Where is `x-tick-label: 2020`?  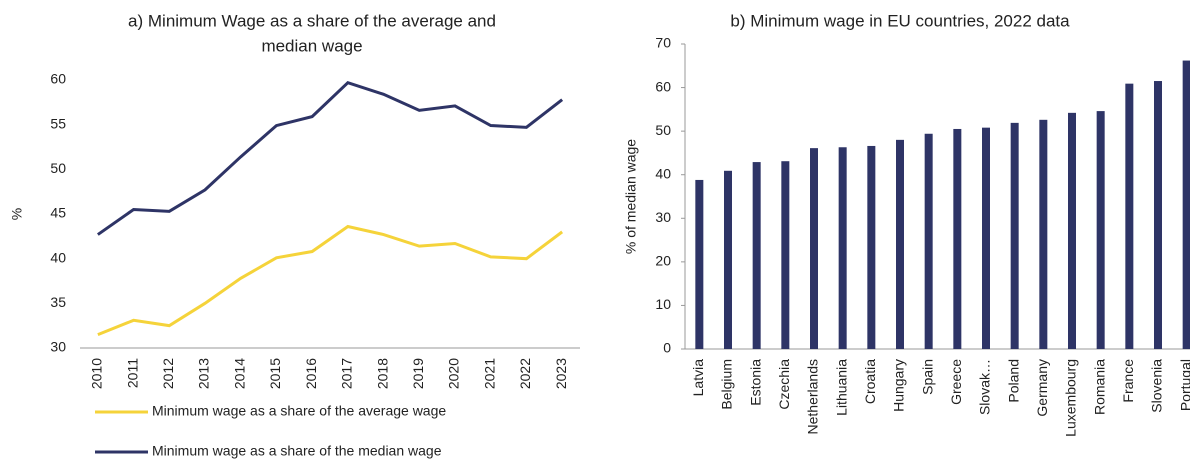 x-tick-label: 2020 is located at coordinates (454, 373).